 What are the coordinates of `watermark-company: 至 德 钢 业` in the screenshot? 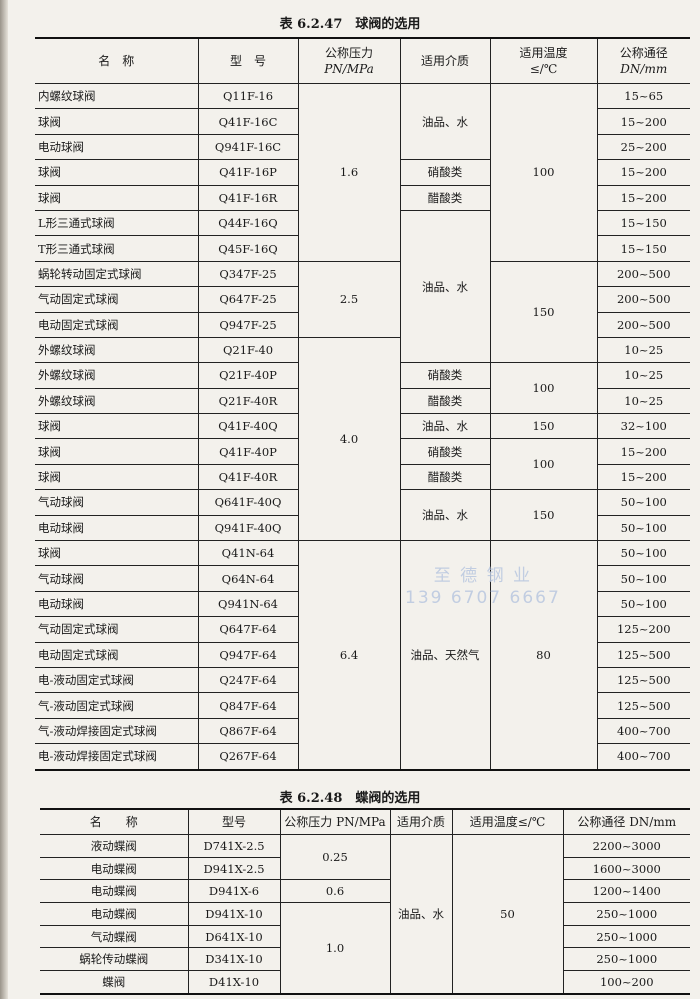 It's located at (482, 576).